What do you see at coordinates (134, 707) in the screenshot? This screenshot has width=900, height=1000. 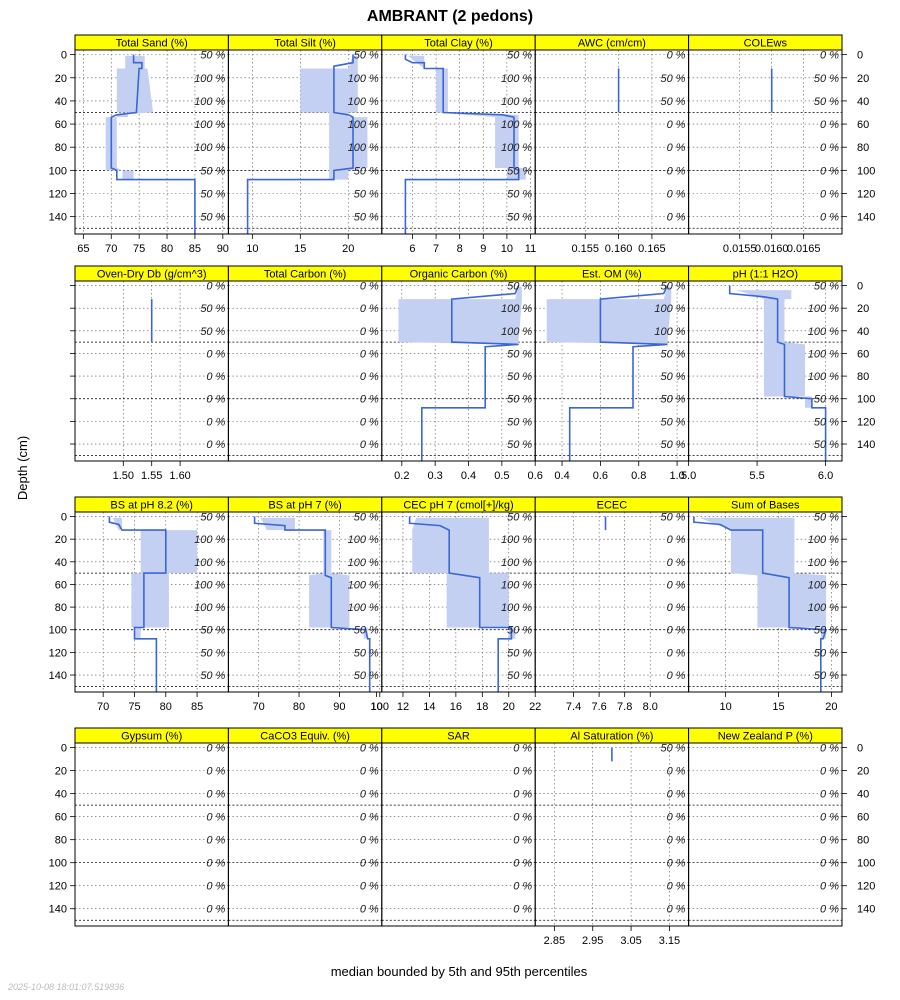 I see `x-tick-label: 75` at bounding box center [134, 707].